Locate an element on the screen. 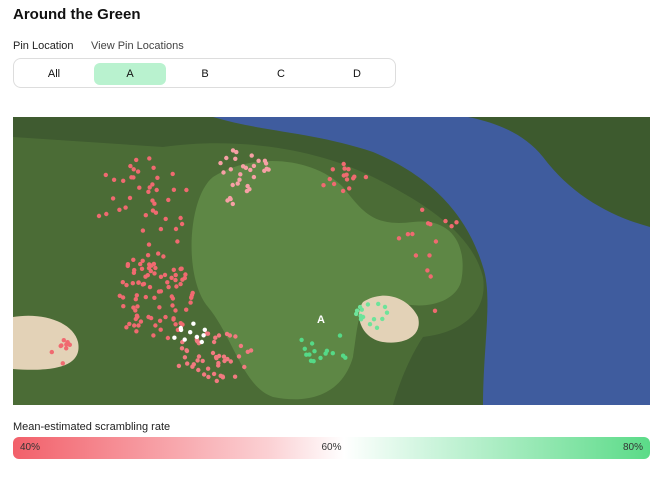  pin-tab: B is located at coordinates (205, 74).